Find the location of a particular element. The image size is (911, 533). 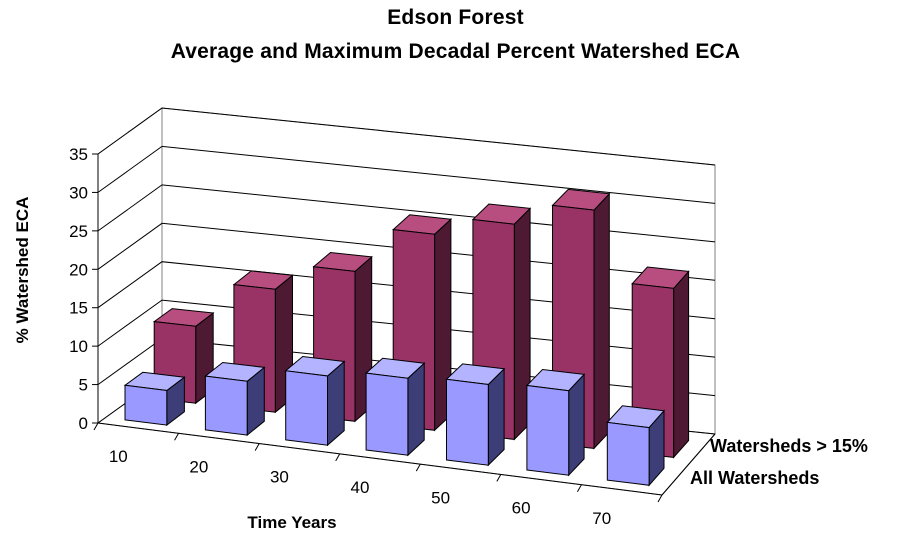

x-axis-label: Time Years is located at coordinates (291, 522).